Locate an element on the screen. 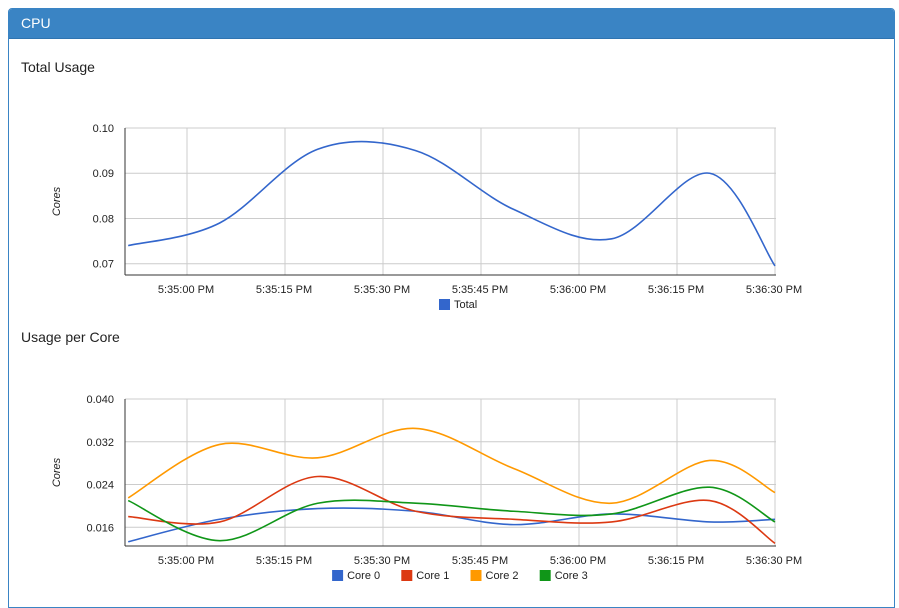 This screenshot has width=899, height=608. legend-label: Core 0 is located at coordinates (363, 576).